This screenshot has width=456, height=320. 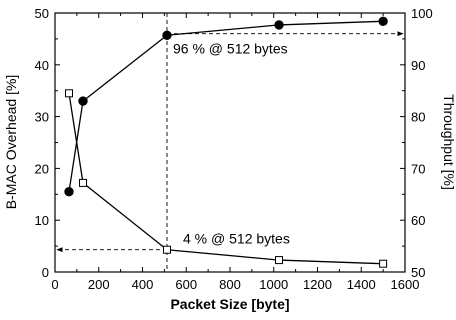 What do you see at coordinates (361, 284) in the screenshot?
I see `x-tick-label: 1400` at bounding box center [361, 284].